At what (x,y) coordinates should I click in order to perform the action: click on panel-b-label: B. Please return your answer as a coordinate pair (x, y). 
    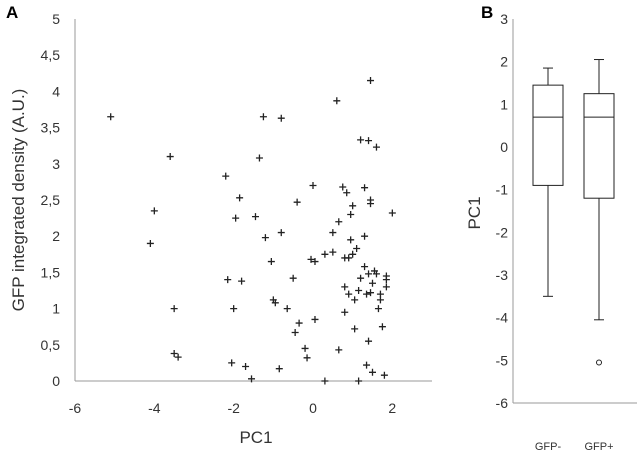
    Looking at the image, I should click on (487, 12).